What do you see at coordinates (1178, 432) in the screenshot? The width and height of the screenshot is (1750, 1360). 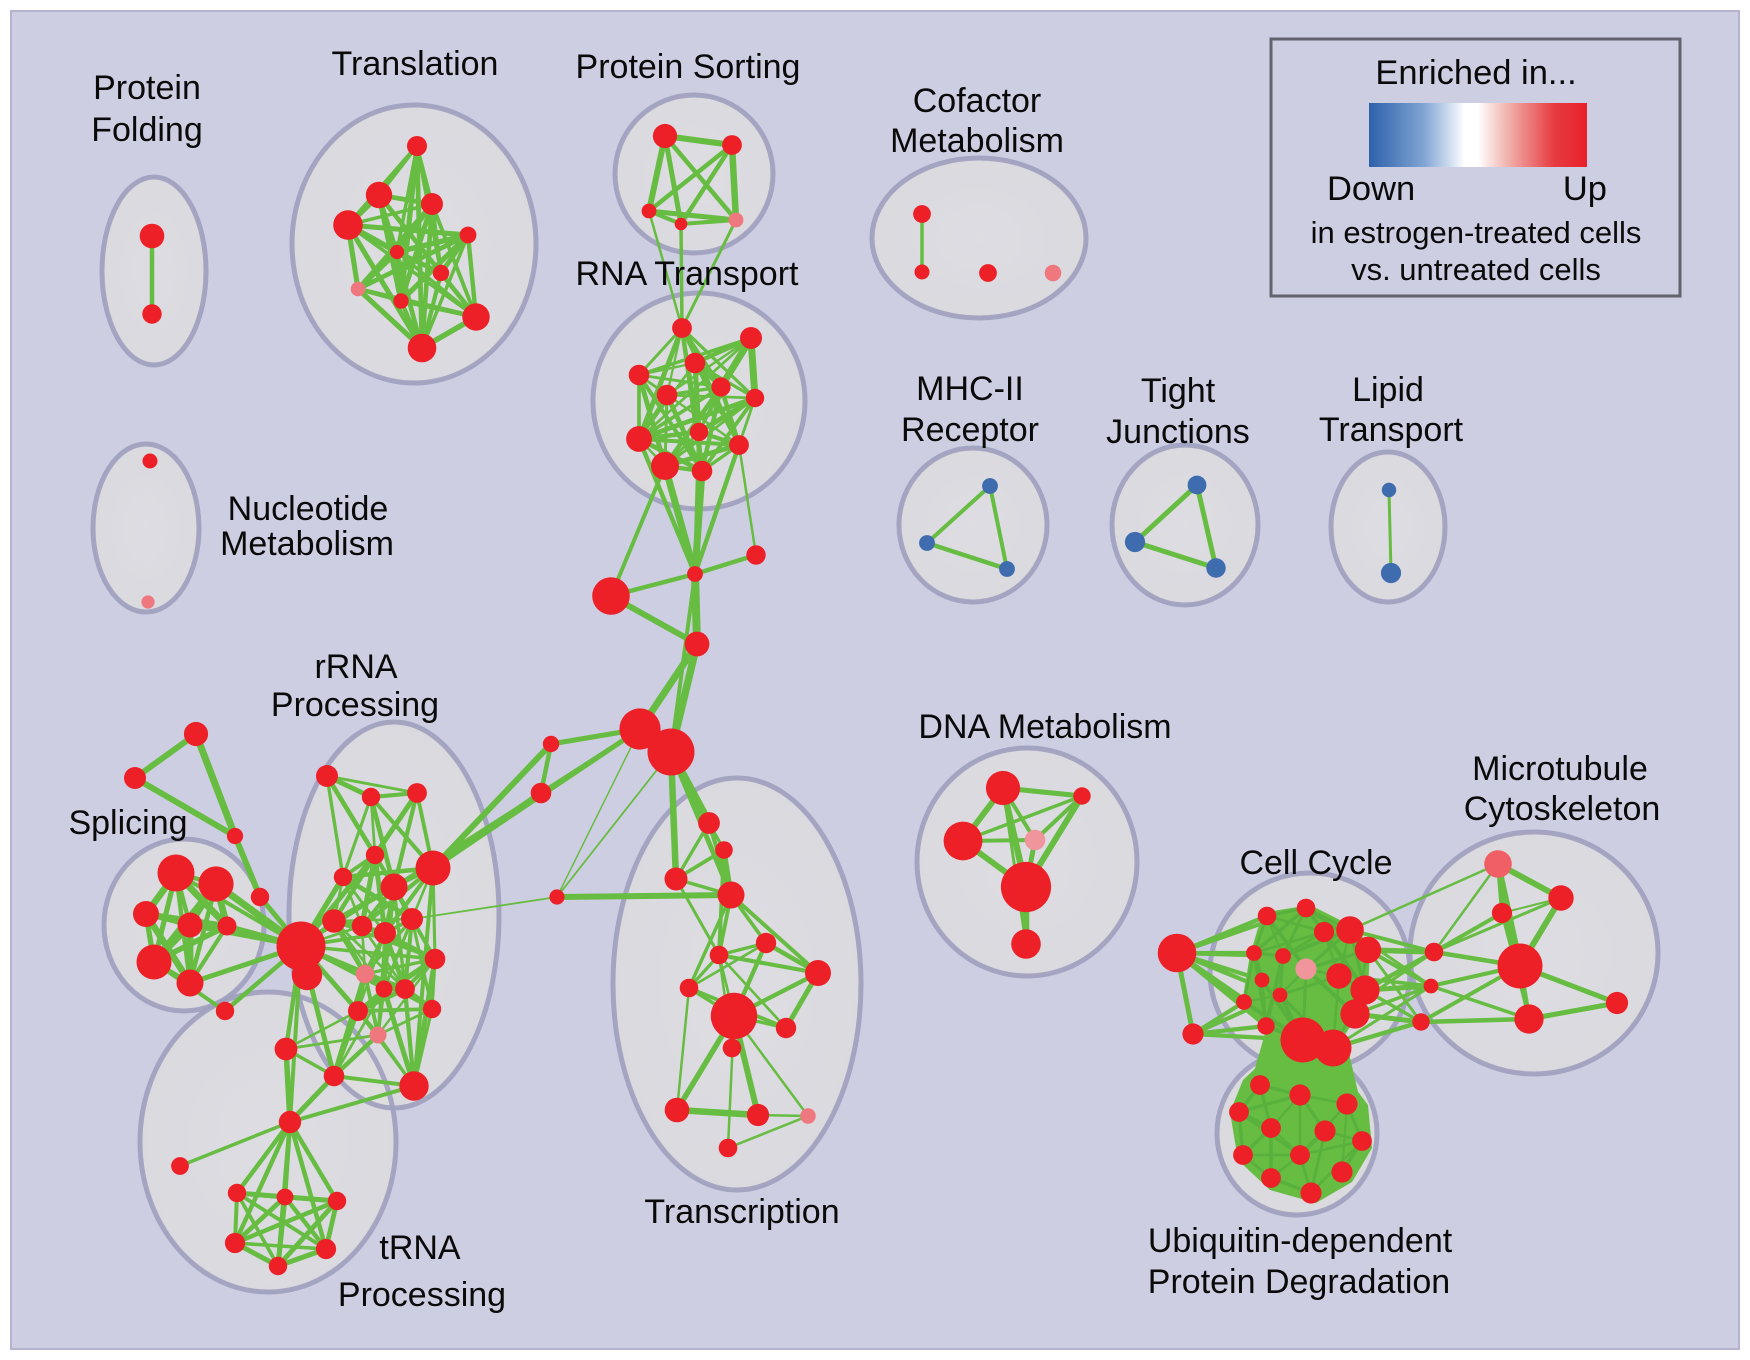 I see `svg-text: Junctions` at bounding box center [1178, 432].